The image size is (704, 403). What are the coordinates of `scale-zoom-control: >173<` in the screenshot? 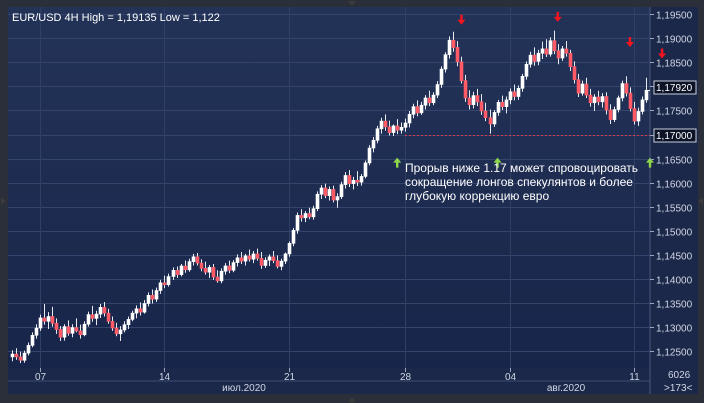 It's located at (678, 388).